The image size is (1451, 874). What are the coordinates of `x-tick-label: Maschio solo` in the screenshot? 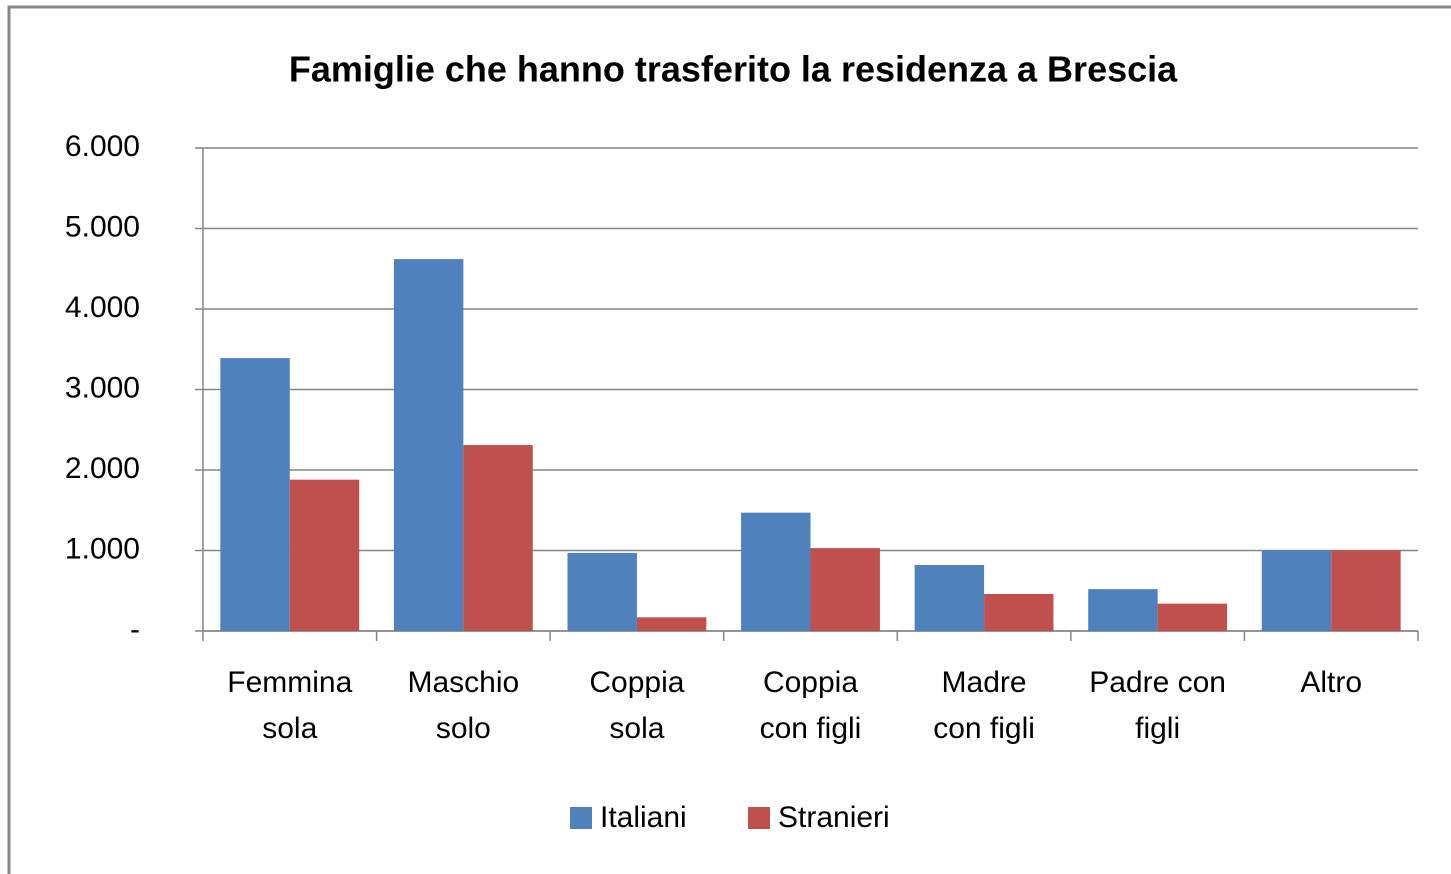 It's located at (463, 705).